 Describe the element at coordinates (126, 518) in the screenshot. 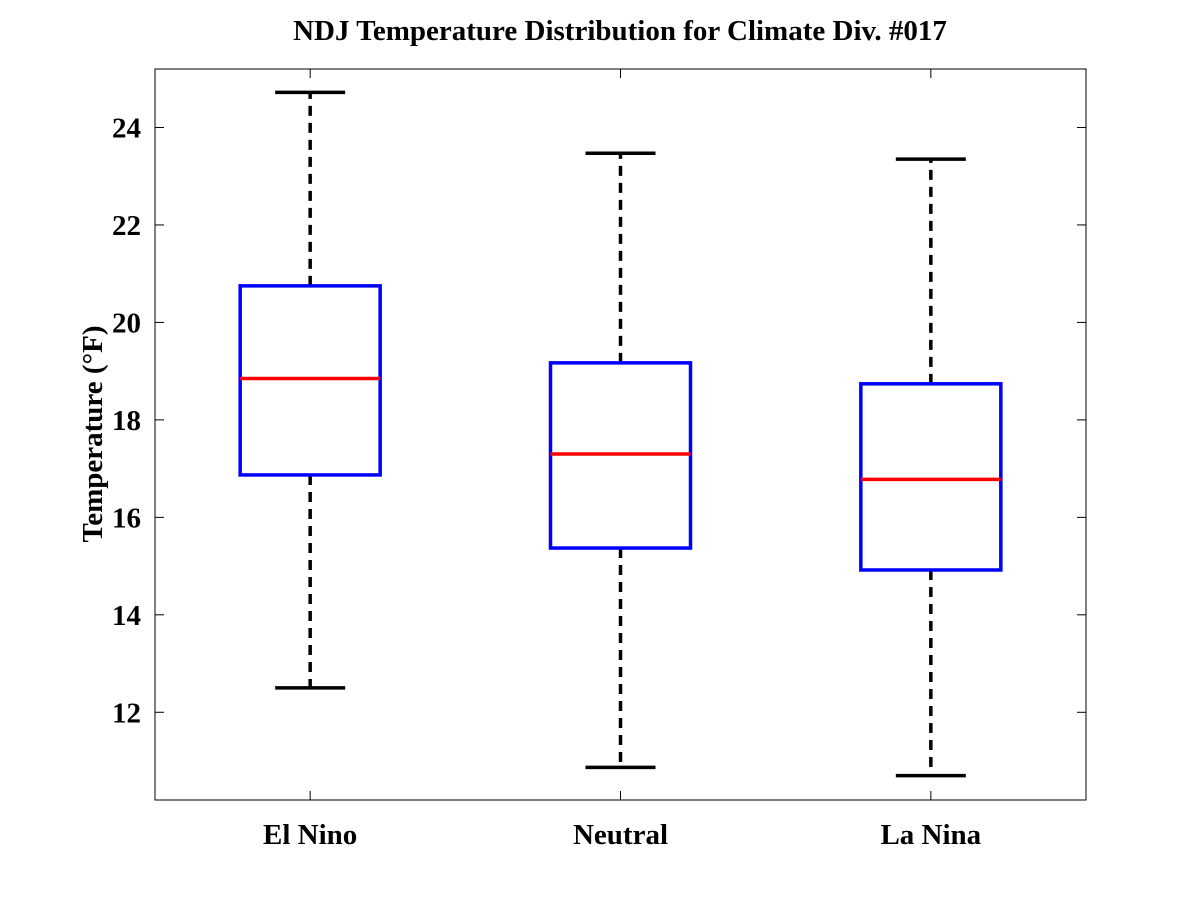

I see `y-tick-label: 16` at that location.